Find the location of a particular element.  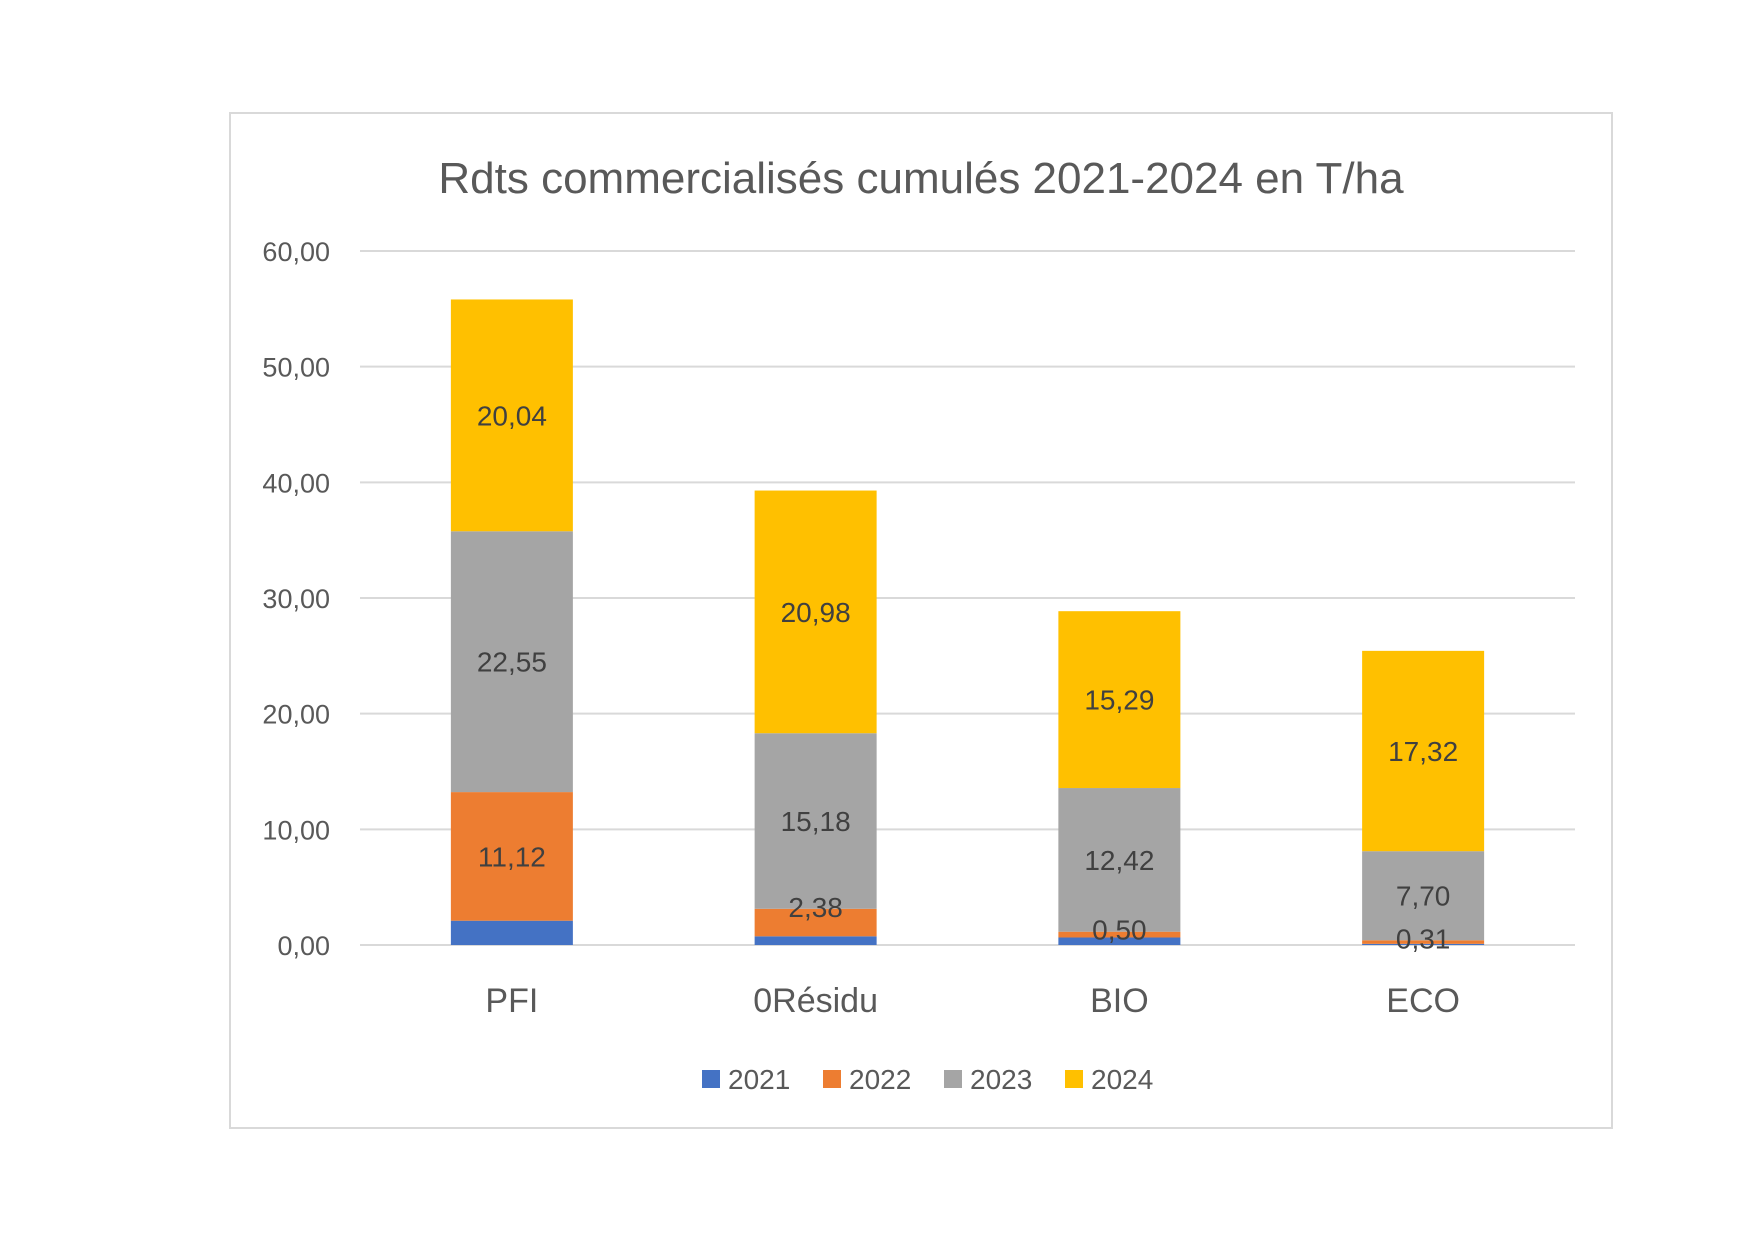

bar-0résidu-2024 is located at coordinates (815, 612).